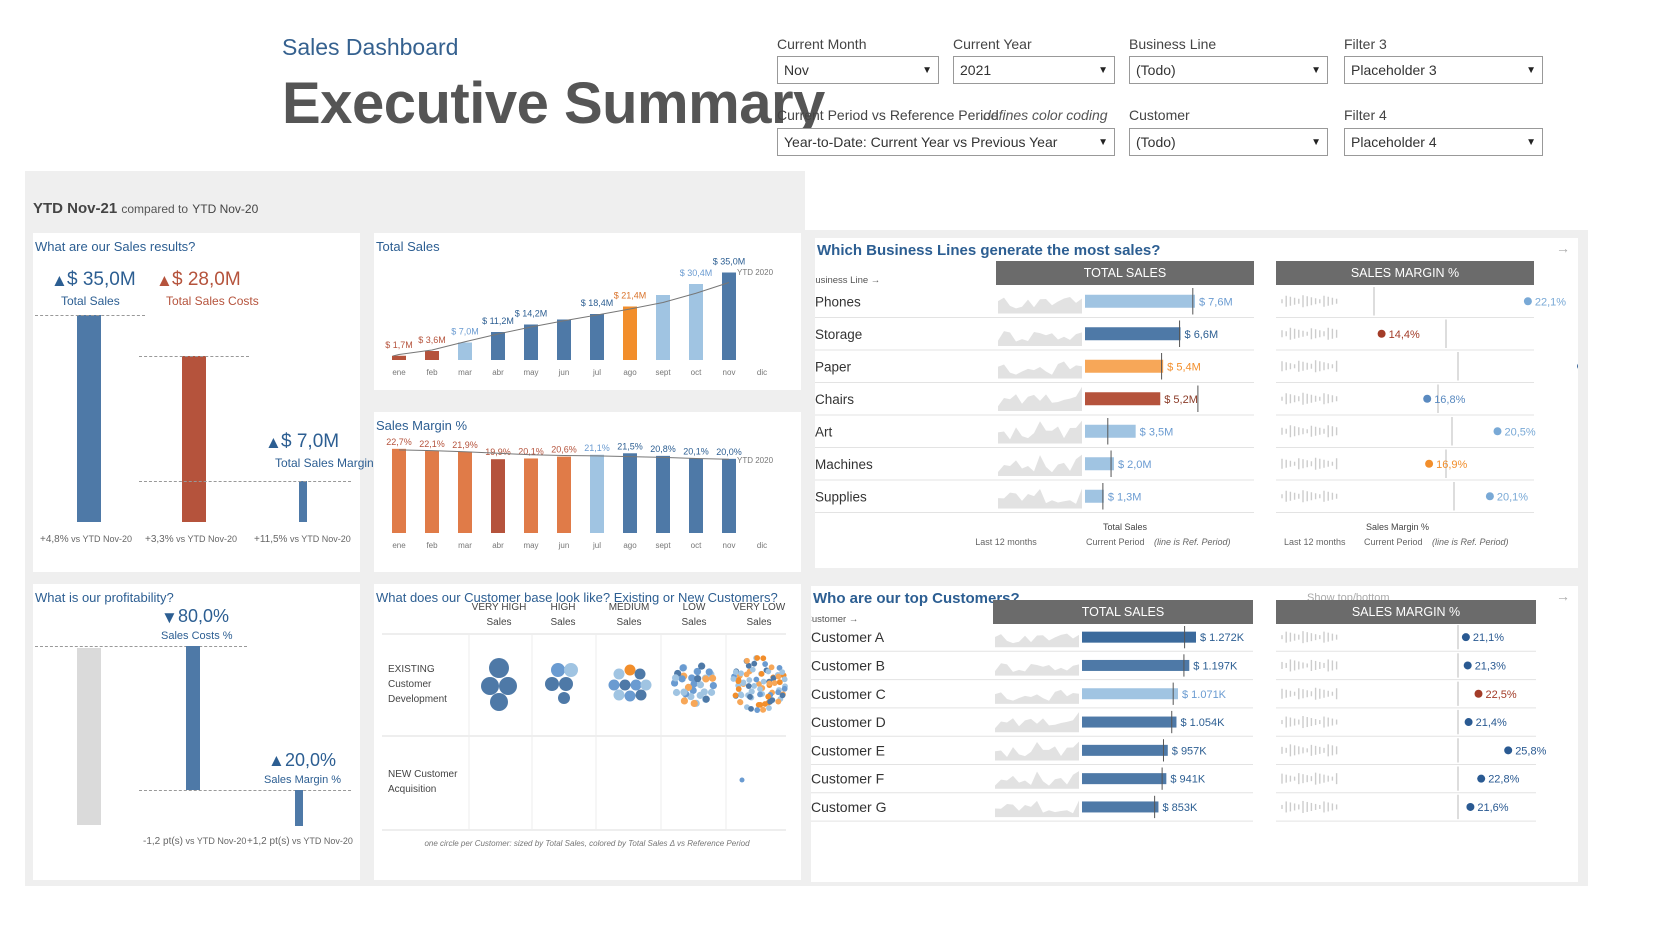 The width and height of the screenshot is (1672, 936). What do you see at coordinates (204, 616) in the screenshot?
I see `kpi-value: 80,0%` at bounding box center [204, 616].